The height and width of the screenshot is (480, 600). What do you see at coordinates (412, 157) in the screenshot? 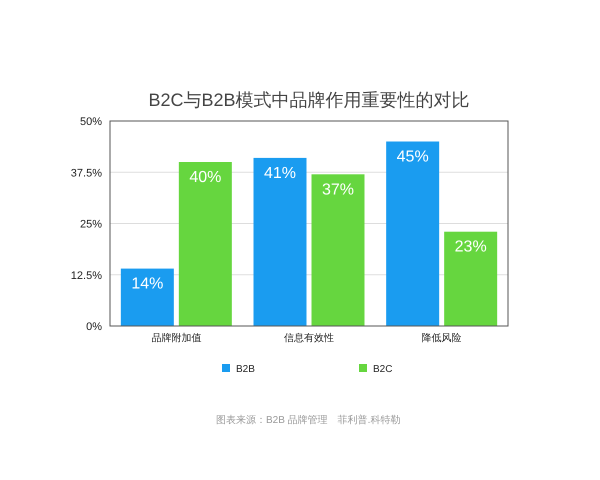
I see `data-label: 45%` at bounding box center [412, 157].